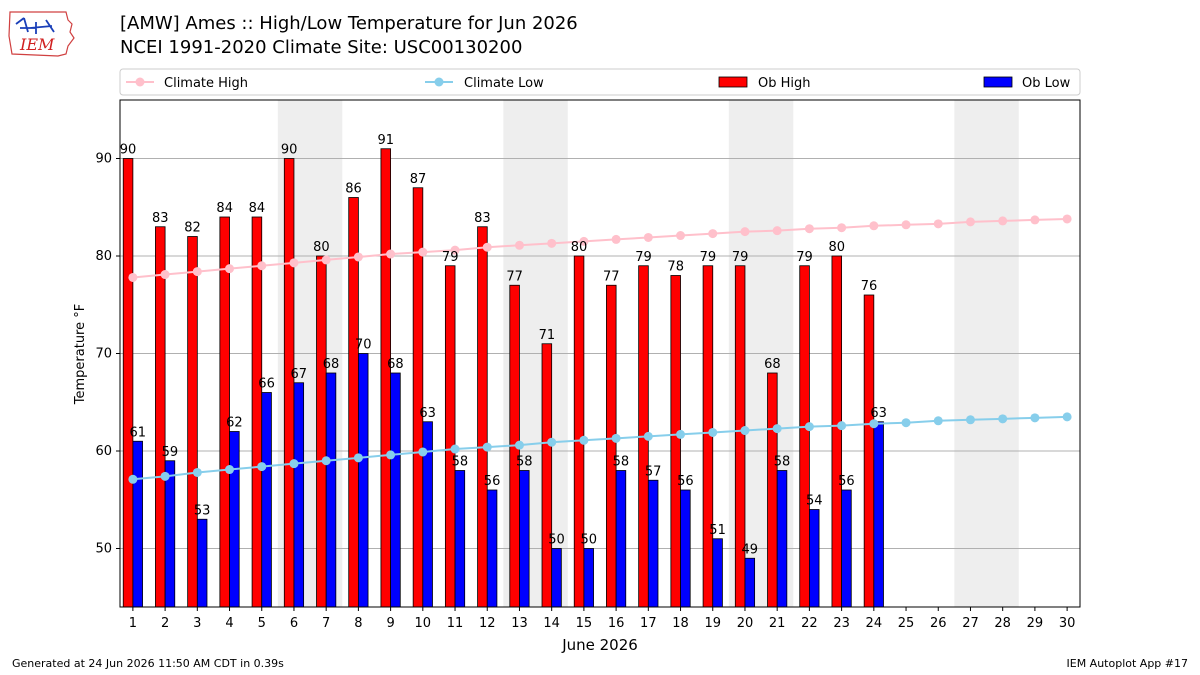 The image size is (1200, 675). What do you see at coordinates (439, 82) in the screenshot?
I see `legend-climate-low-marker` at bounding box center [439, 82].